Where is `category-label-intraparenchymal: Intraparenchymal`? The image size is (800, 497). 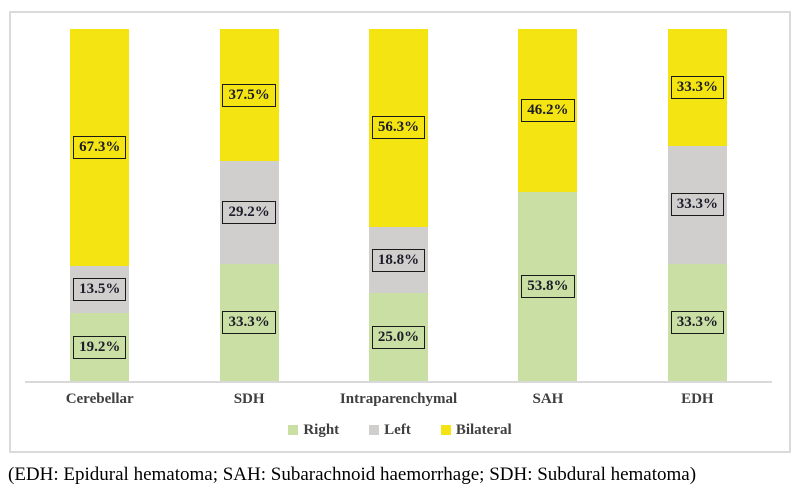
category-label-intraparenchymal: Intraparenchymal is located at coordinates (398, 399).